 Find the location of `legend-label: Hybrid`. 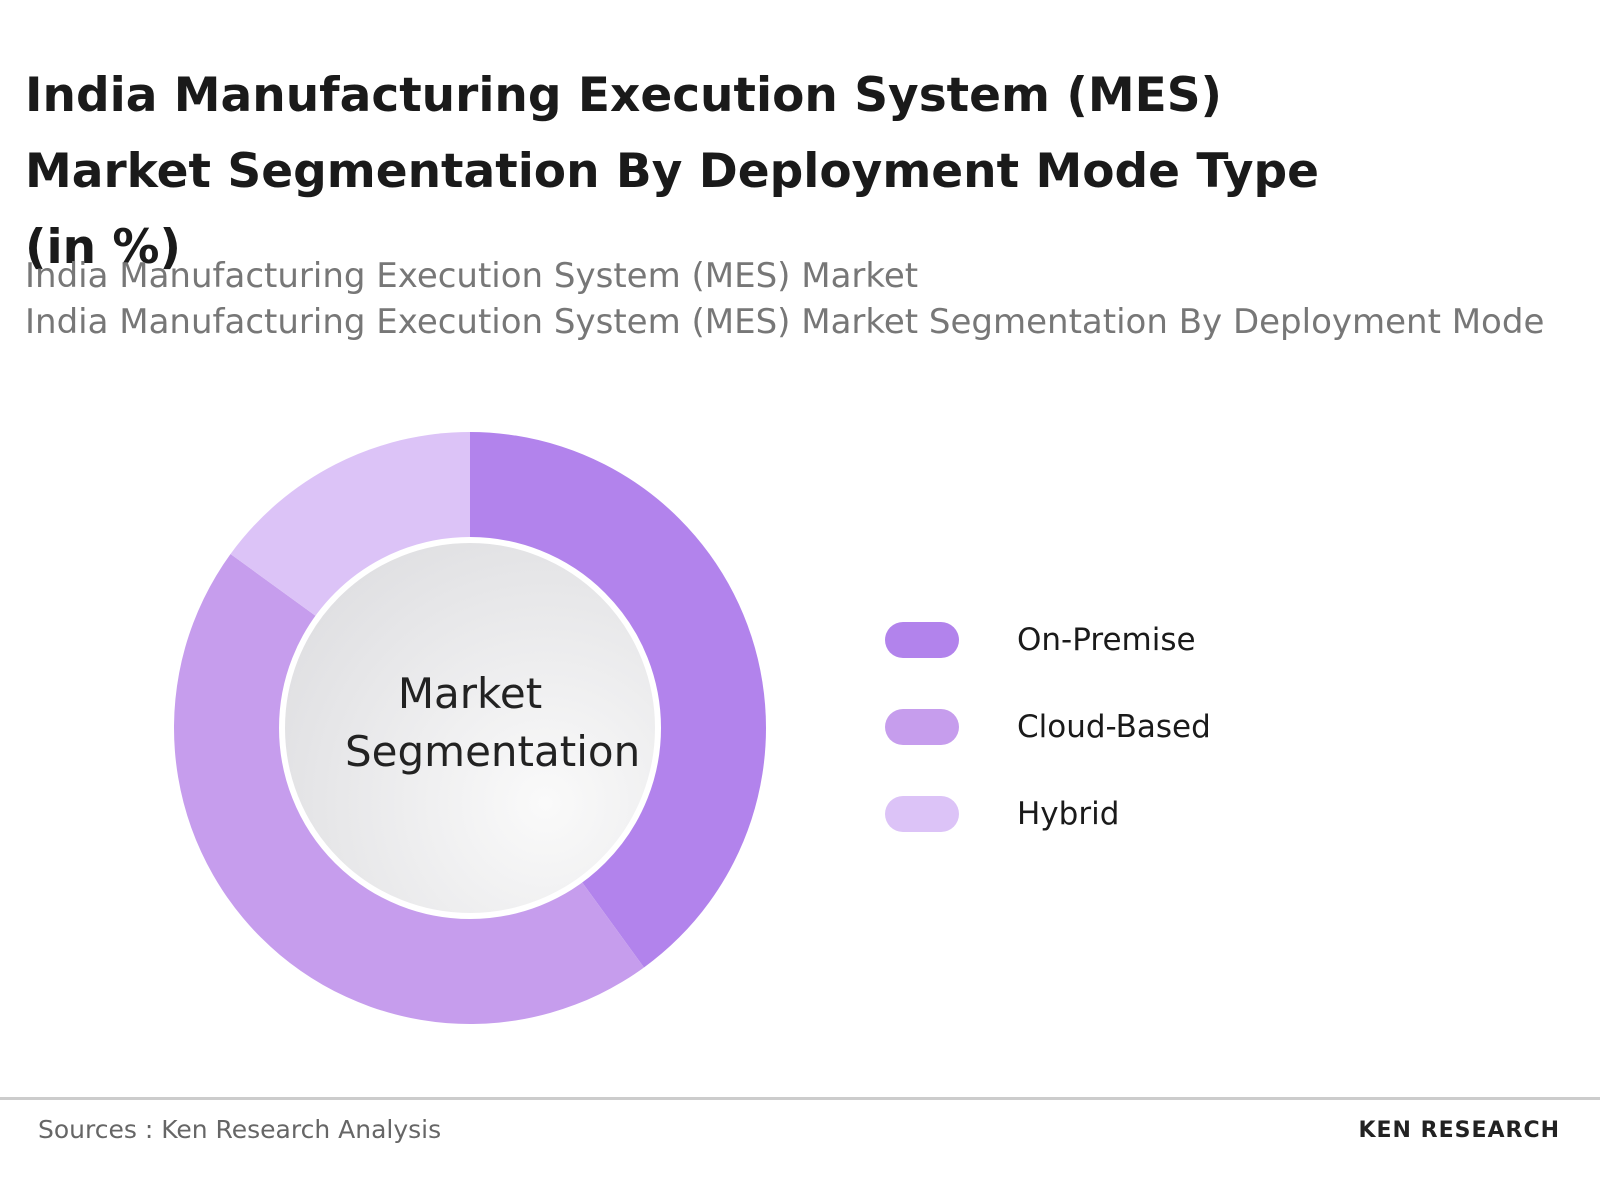

legend-label: Hybrid is located at coordinates (1068, 814).